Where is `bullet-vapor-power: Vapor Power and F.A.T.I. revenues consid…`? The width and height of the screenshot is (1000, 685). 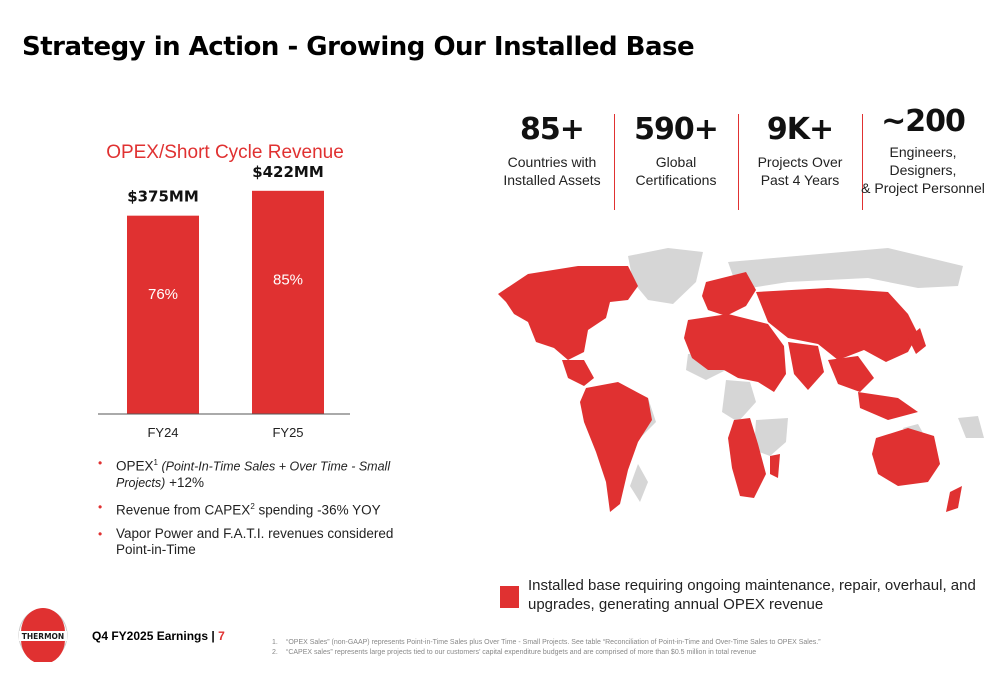 bullet-vapor-power: Vapor Power and F.A.T.I. revenues consid… is located at coordinates (258, 542).